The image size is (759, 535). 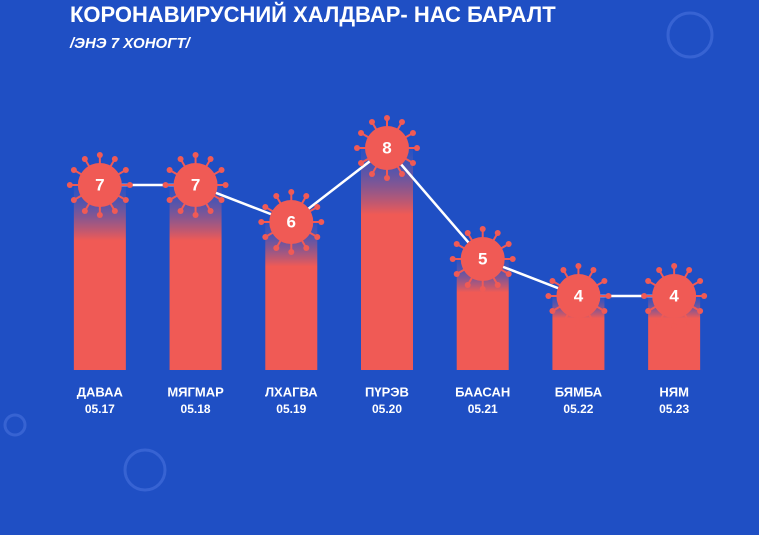 I want to click on chart-title: КОРОНАВИРУСНИЙ ХАЛДВАР- НАС БАРАЛТ, so click(x=313, y=14).